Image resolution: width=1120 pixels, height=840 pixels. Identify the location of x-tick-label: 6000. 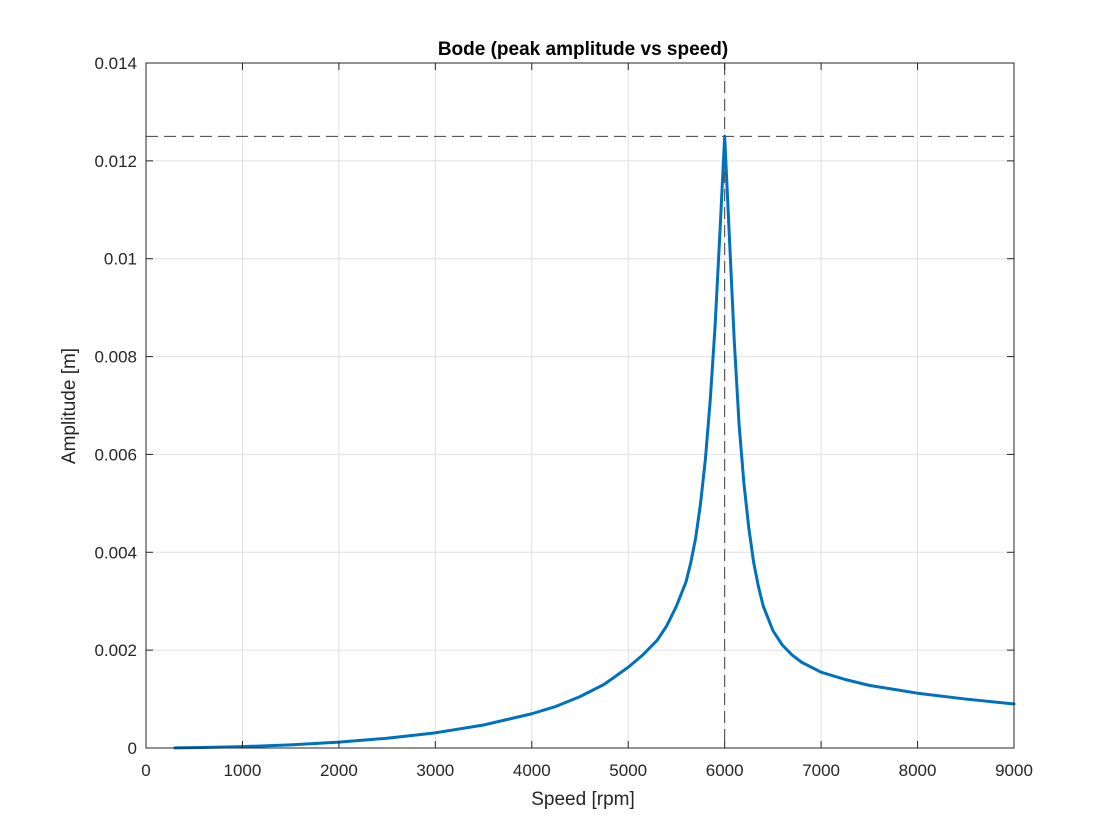
(725, 770).